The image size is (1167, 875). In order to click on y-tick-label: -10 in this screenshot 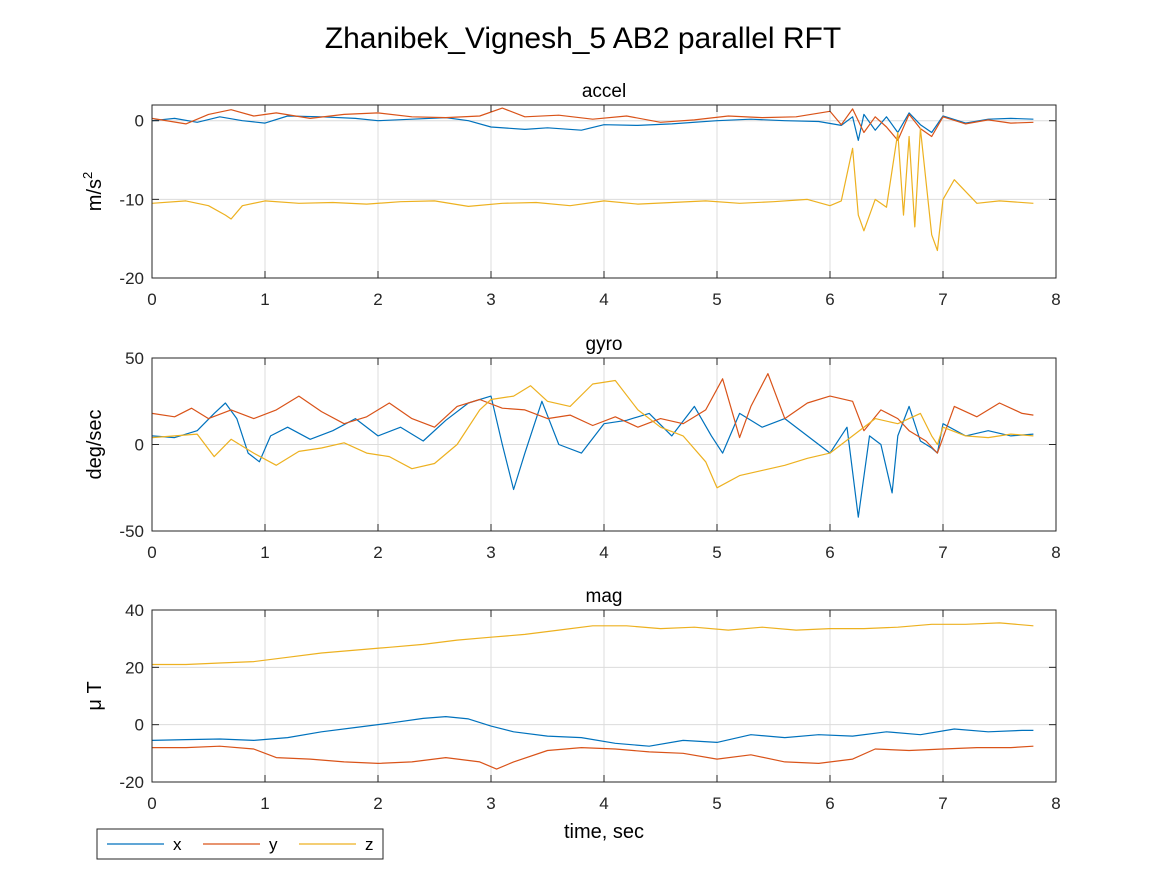, I will do `click(131, 199)`.